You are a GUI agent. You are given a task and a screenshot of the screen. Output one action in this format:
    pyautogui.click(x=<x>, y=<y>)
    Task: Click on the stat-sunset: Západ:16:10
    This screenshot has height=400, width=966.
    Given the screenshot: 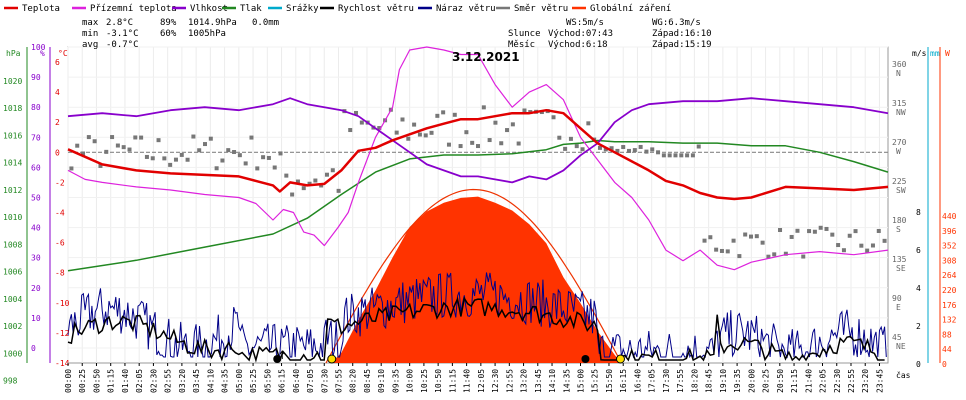 What is the action you would take?
    pyautogui.click(x=682, y=34)
    